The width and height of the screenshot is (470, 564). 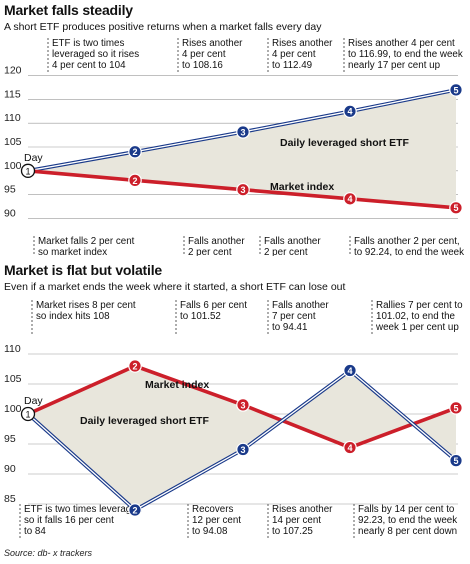 I want to click on y-tick-label: 110, so click(x=12, y=118).